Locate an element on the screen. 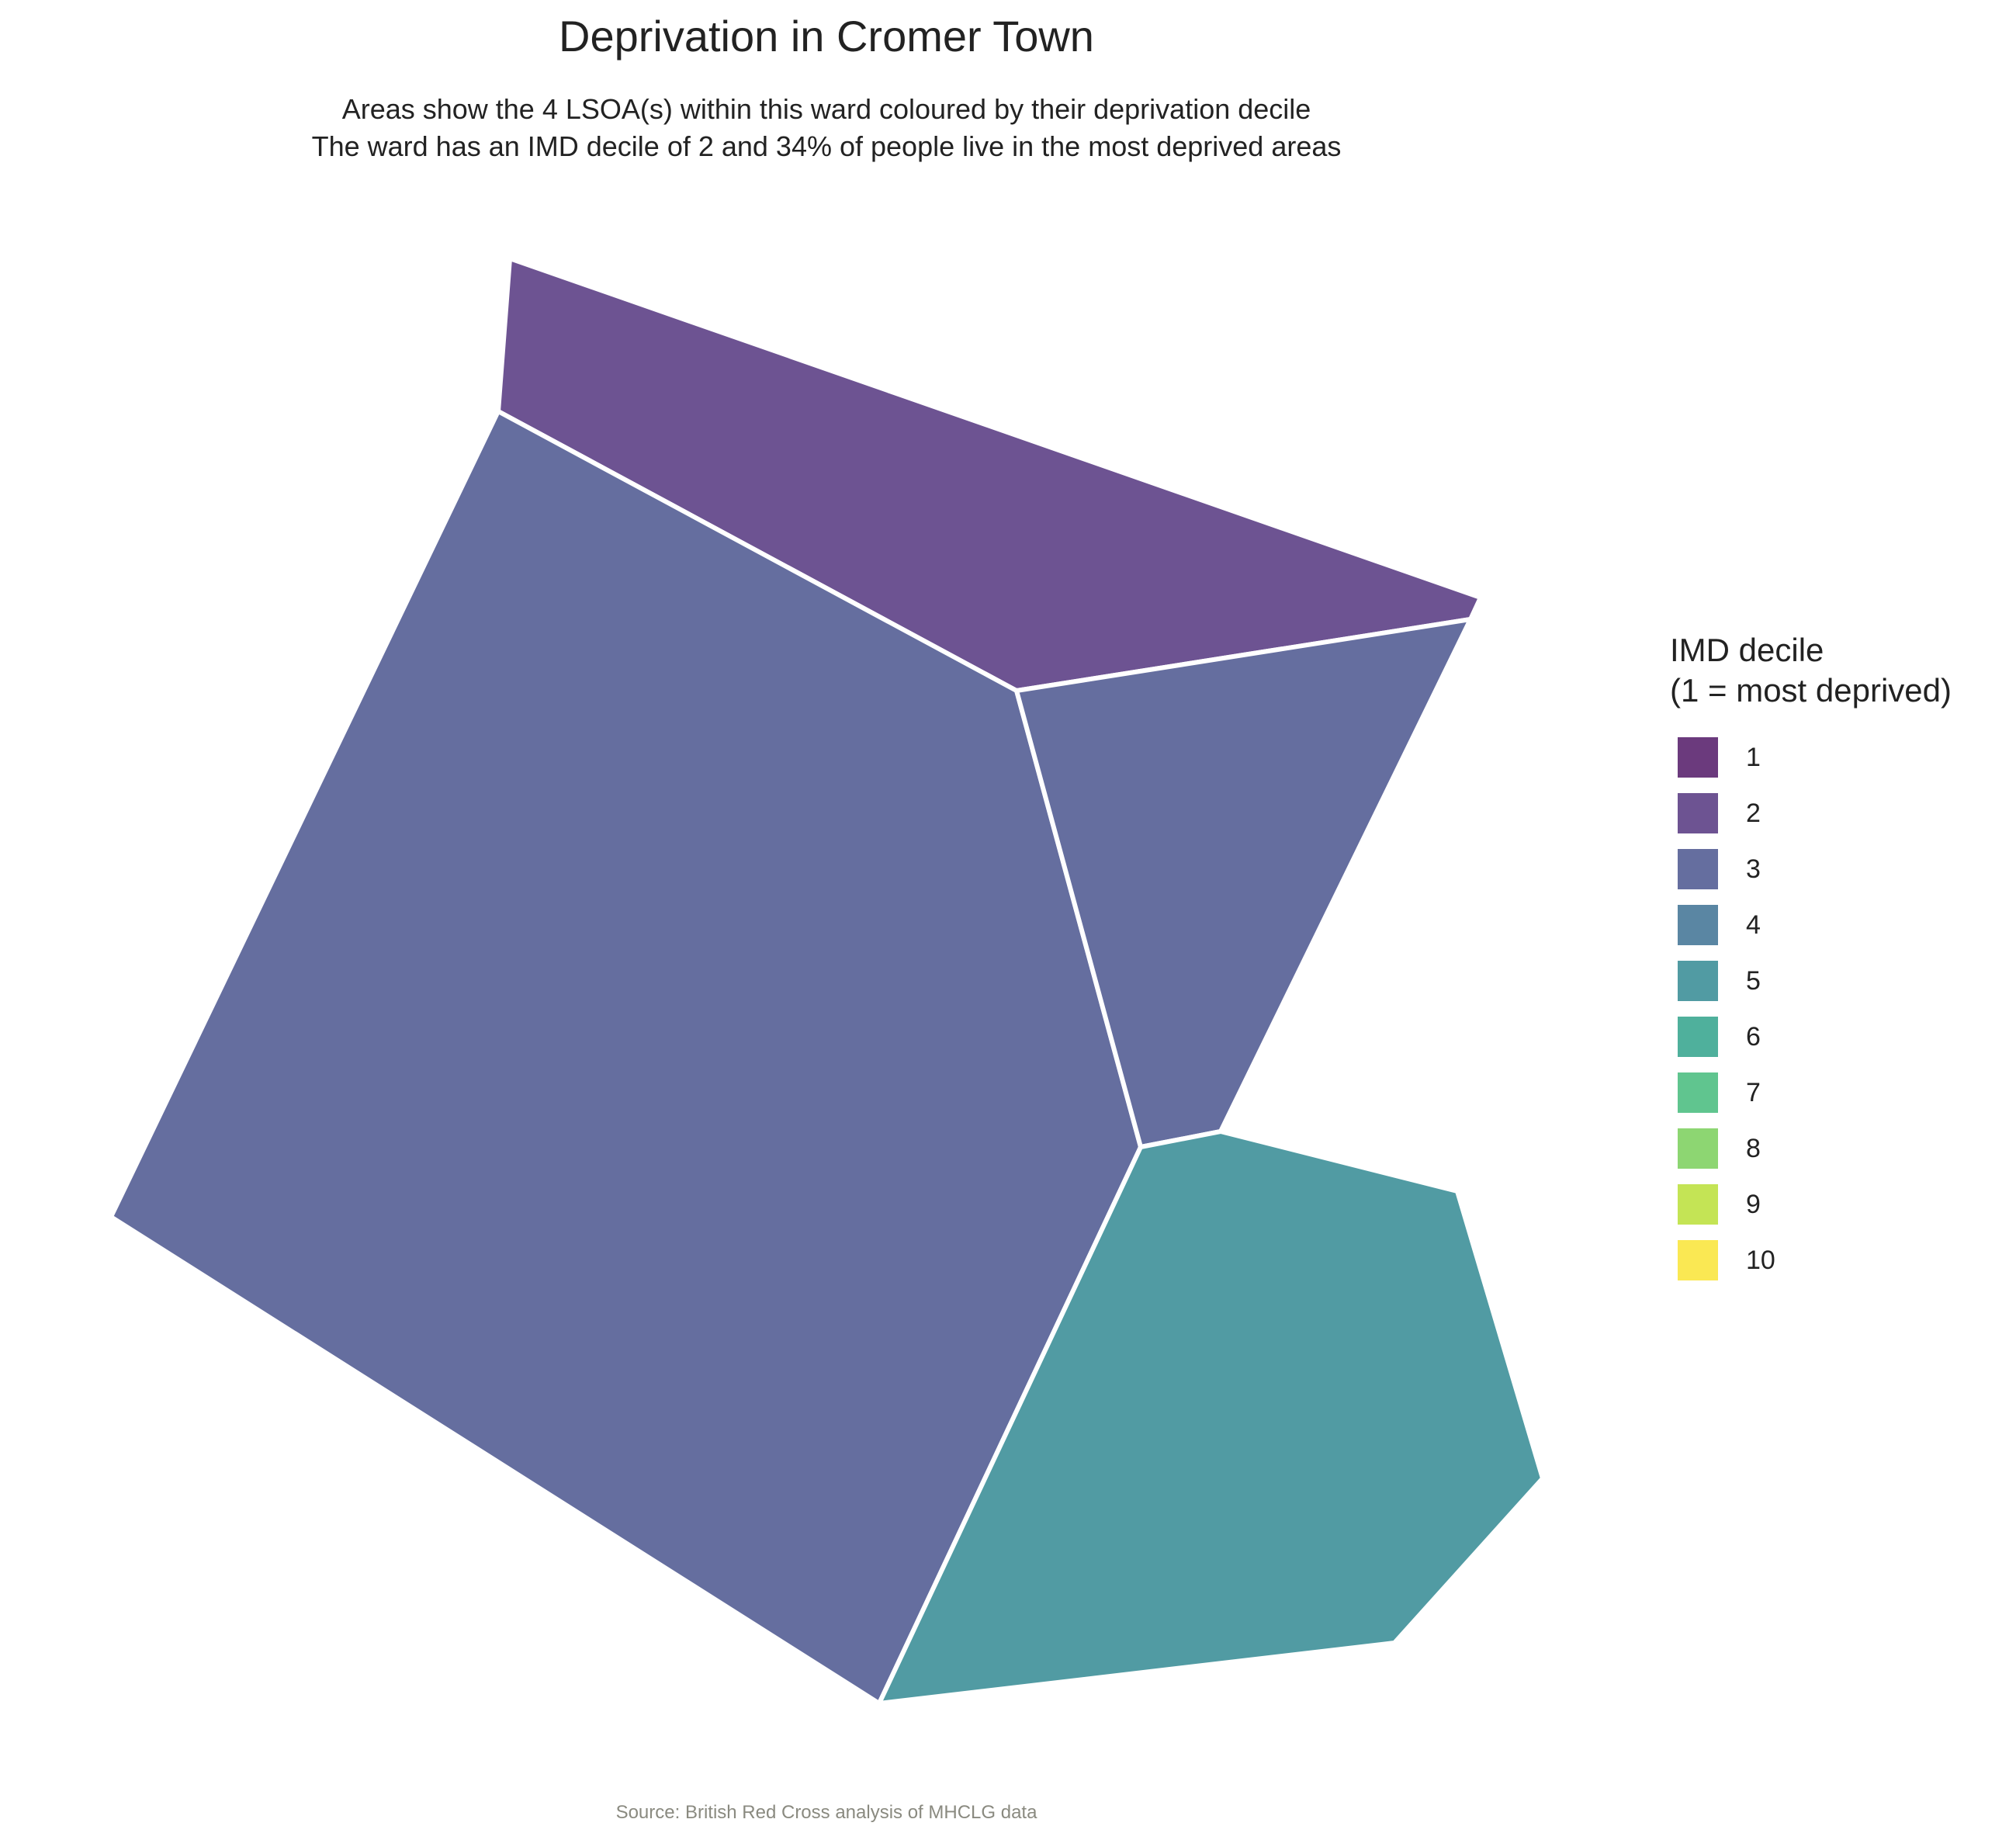  legend-item-7: 7 is located at coordinates (1811, 1093).